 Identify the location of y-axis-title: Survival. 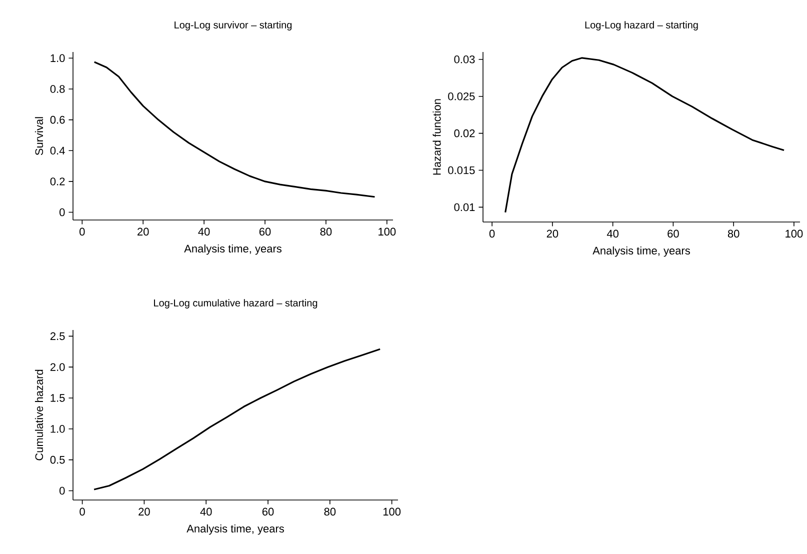
(39, 136).